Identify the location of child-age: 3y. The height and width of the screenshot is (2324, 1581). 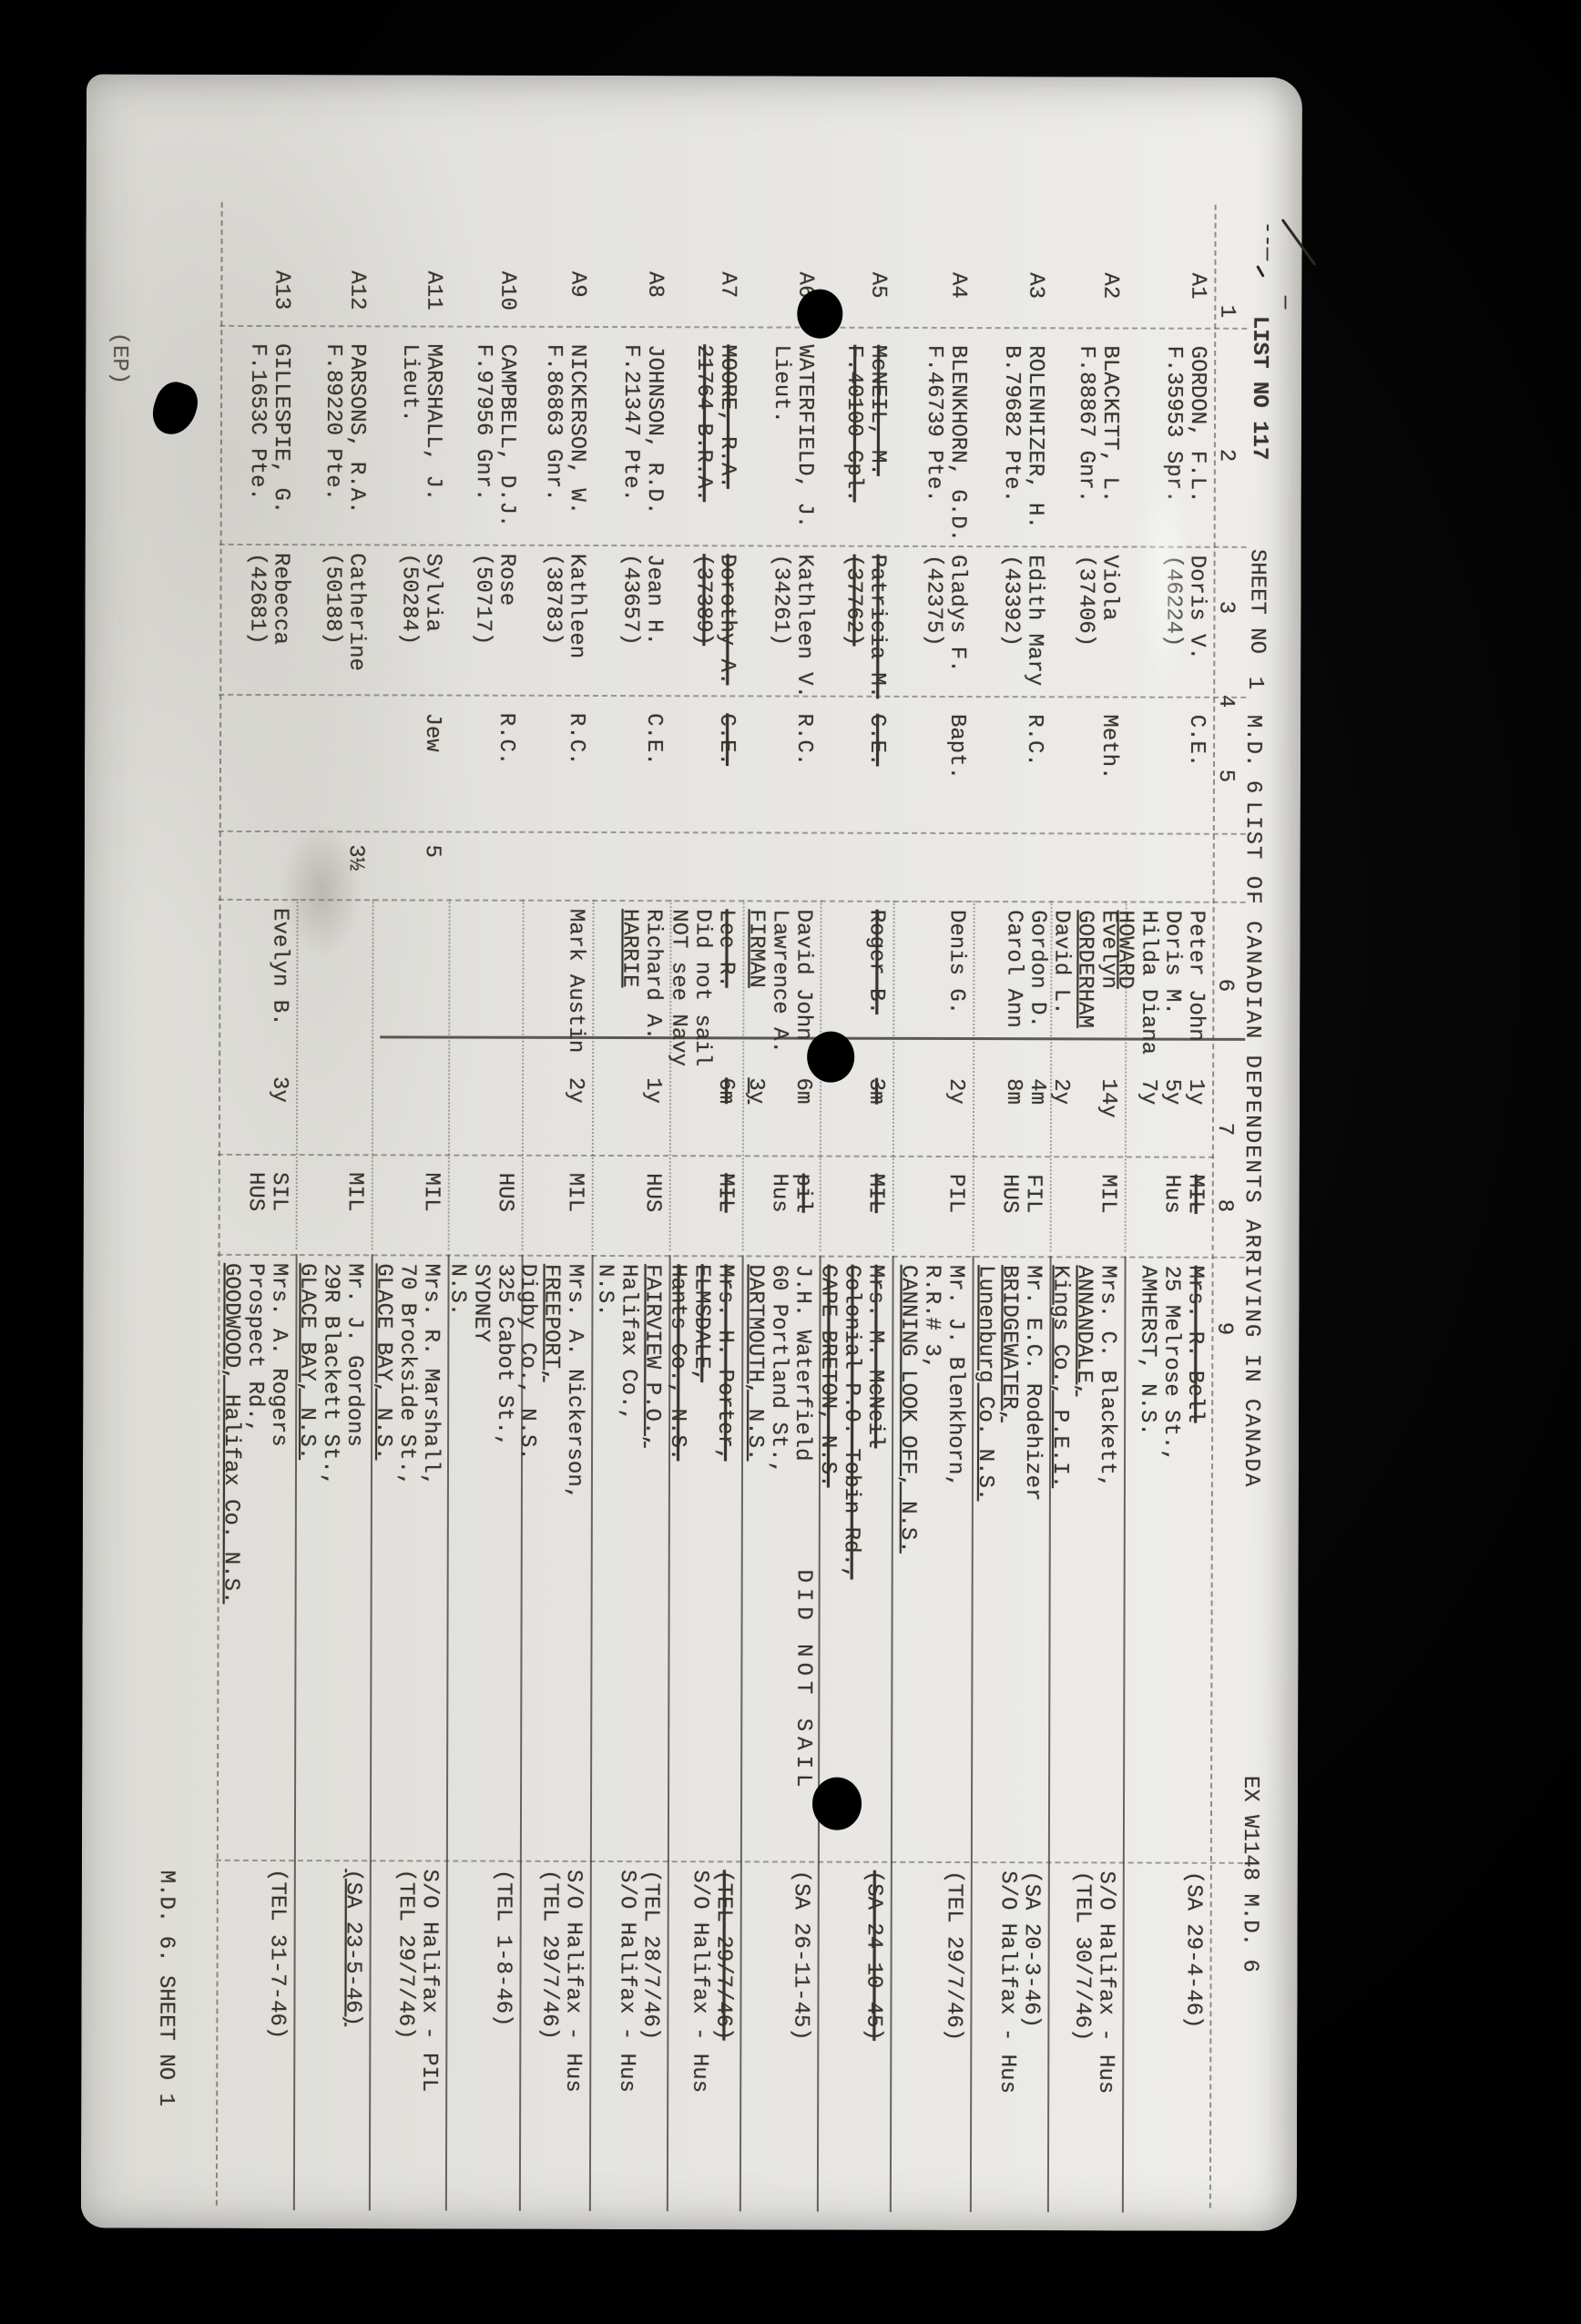
(279, 1089).